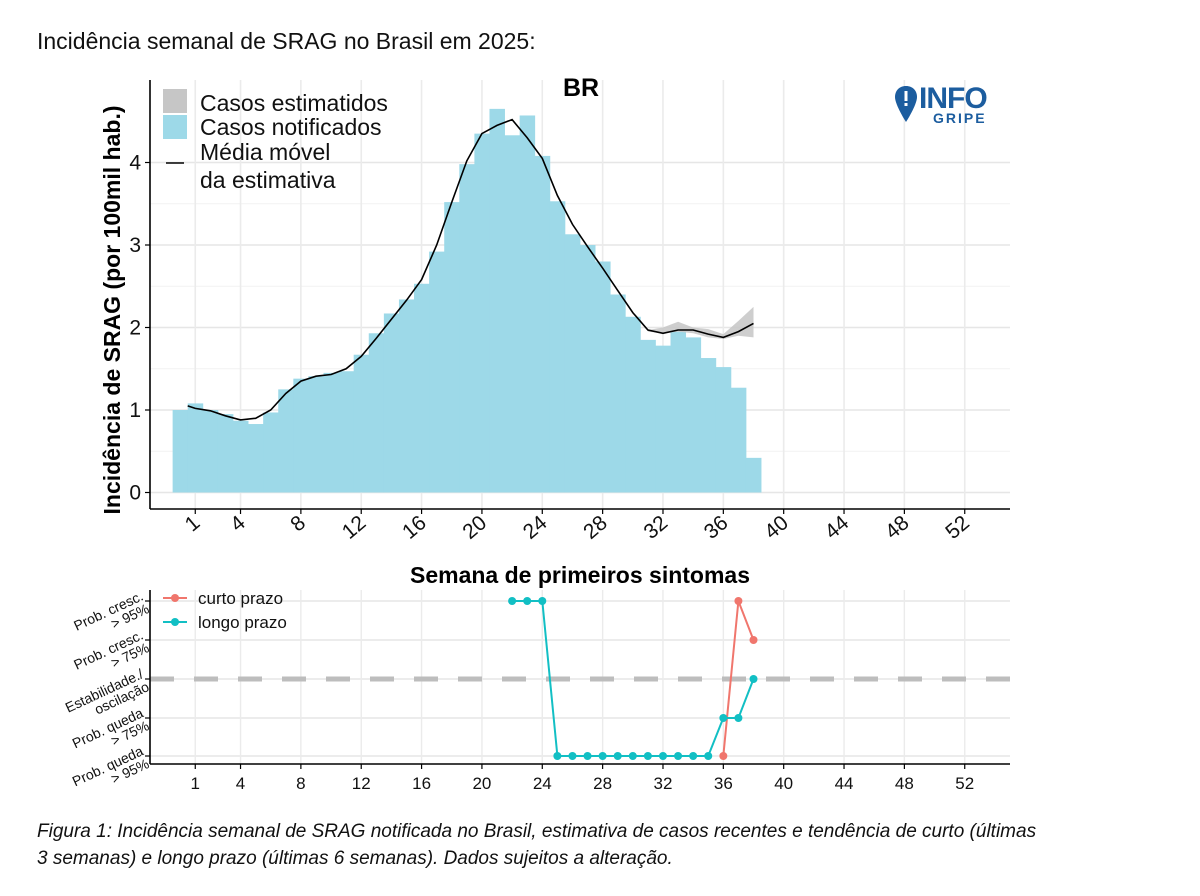 Image resolution: width=1200 pixels, height=896 pixels. I want to click on trend-x-tick-label: 8, so click(300, 783).